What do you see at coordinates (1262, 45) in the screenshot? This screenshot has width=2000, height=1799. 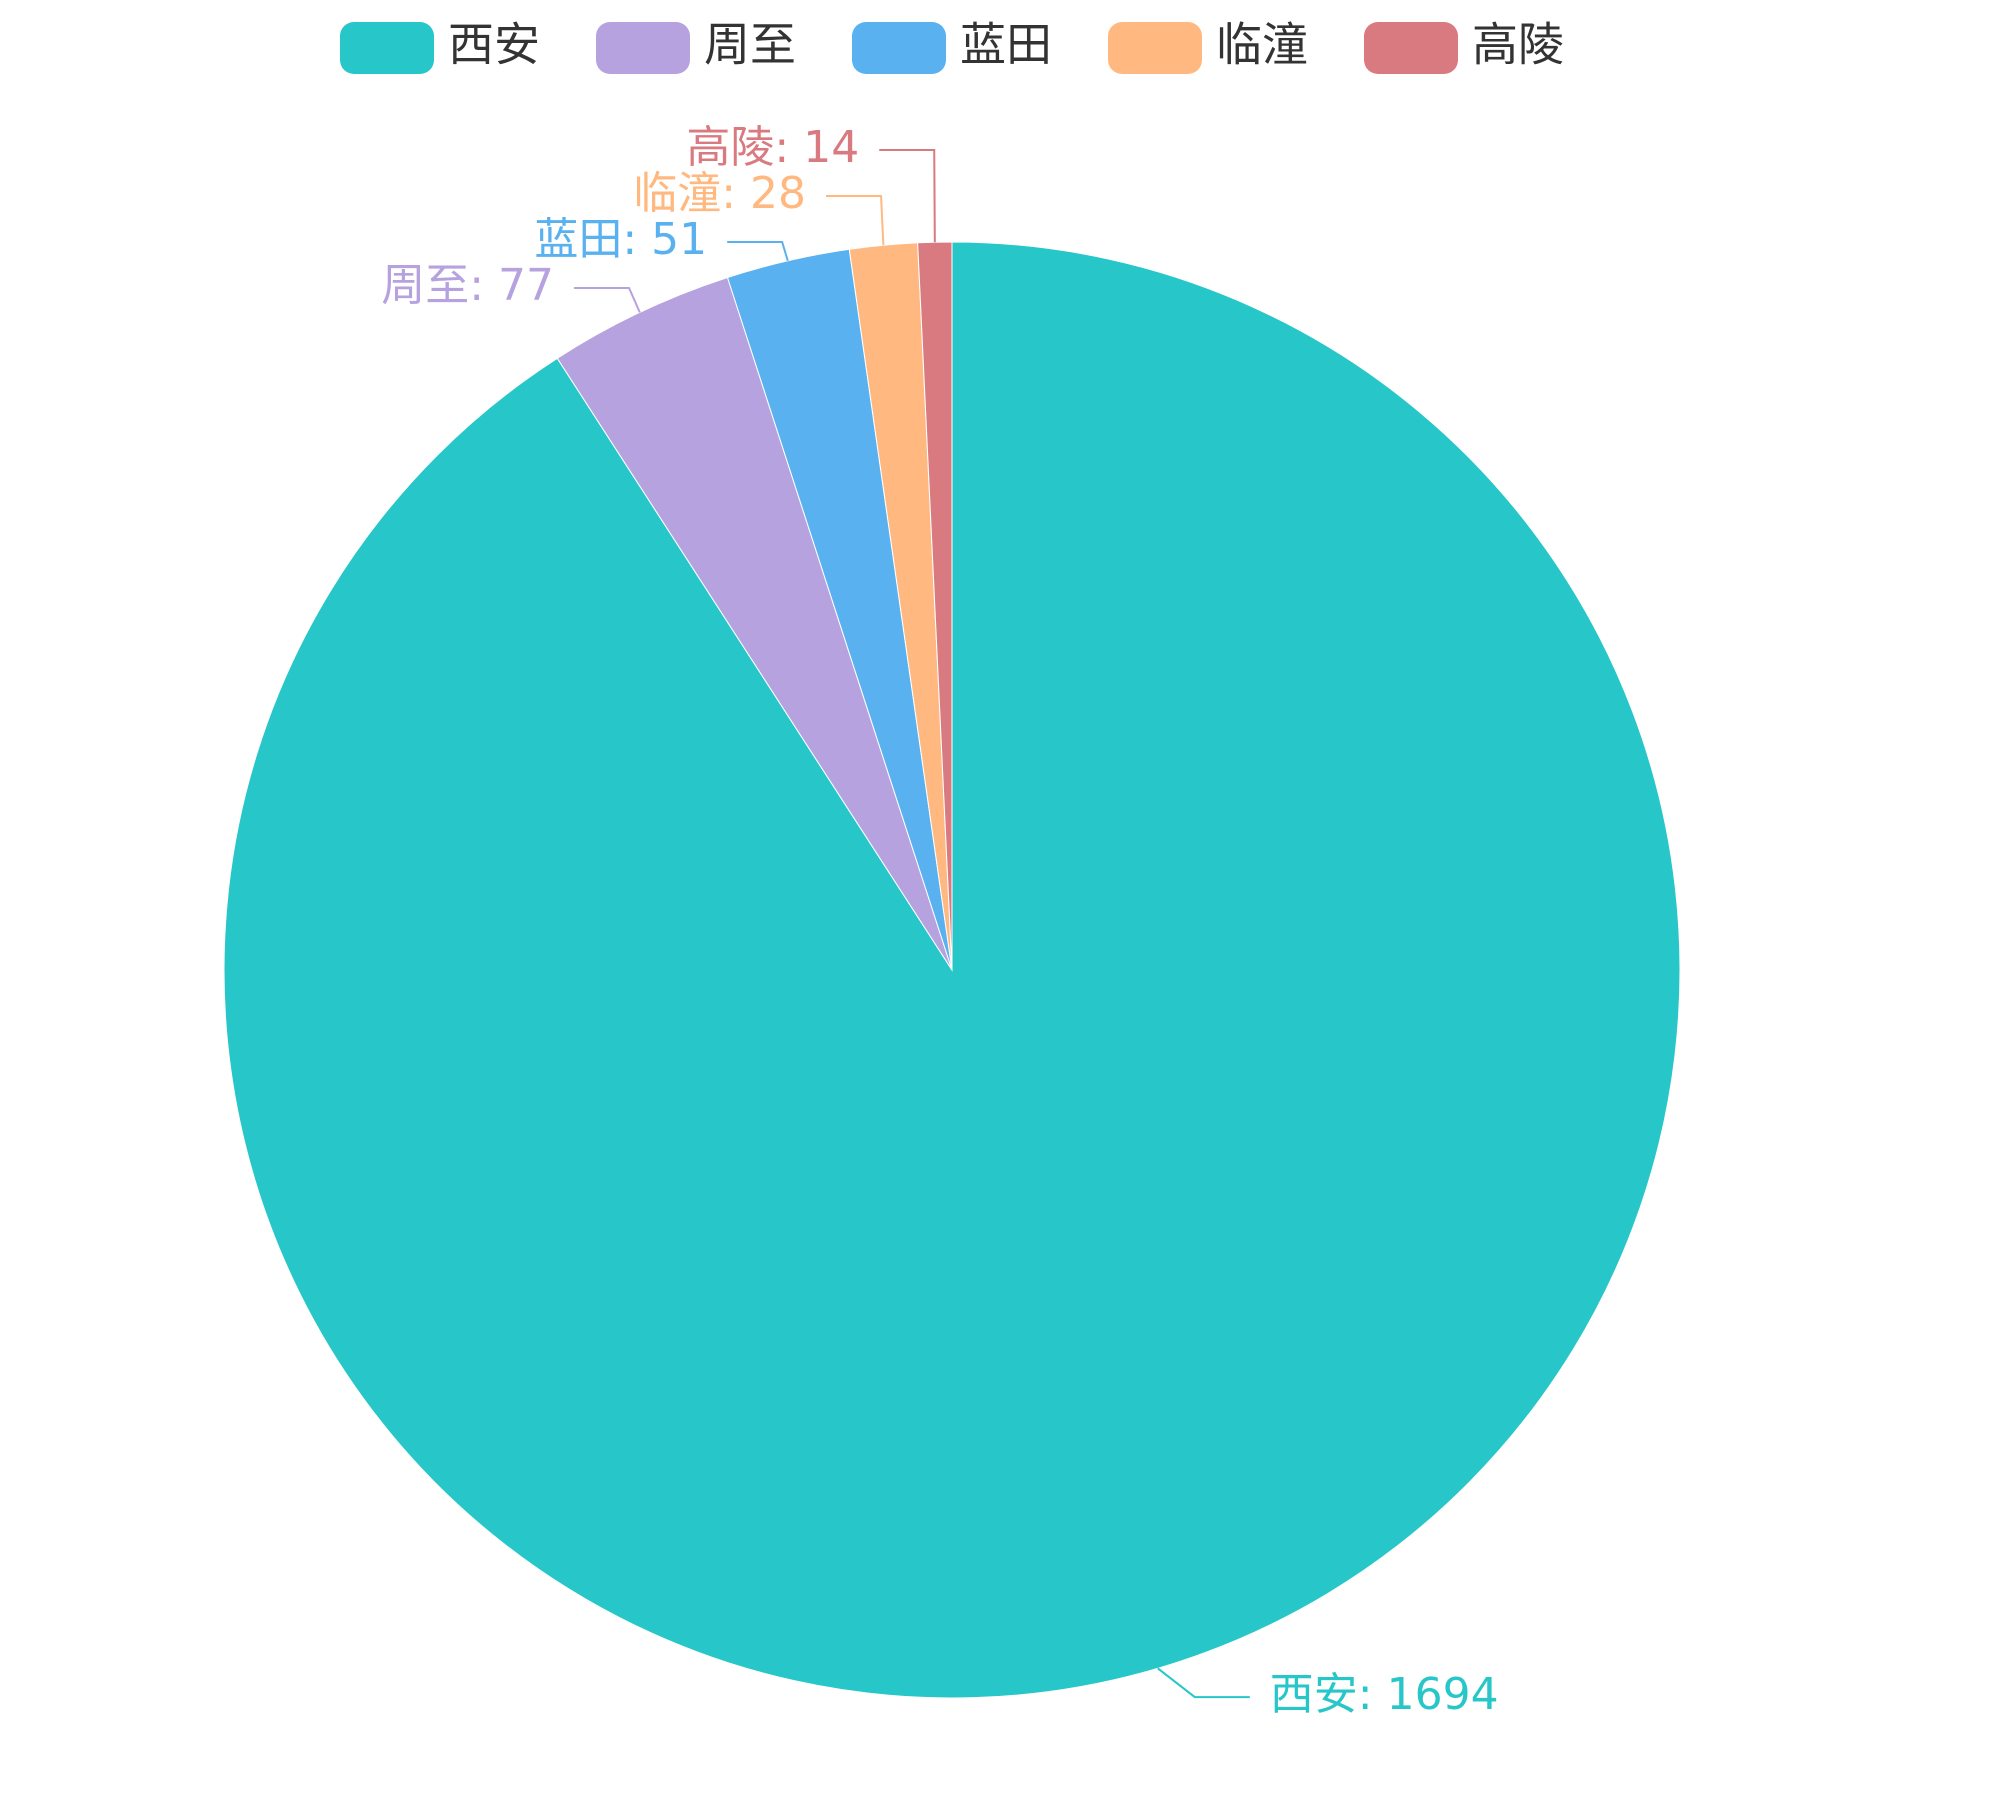 I see `legend-text: 临潼` at bounding box center [1262, 45].